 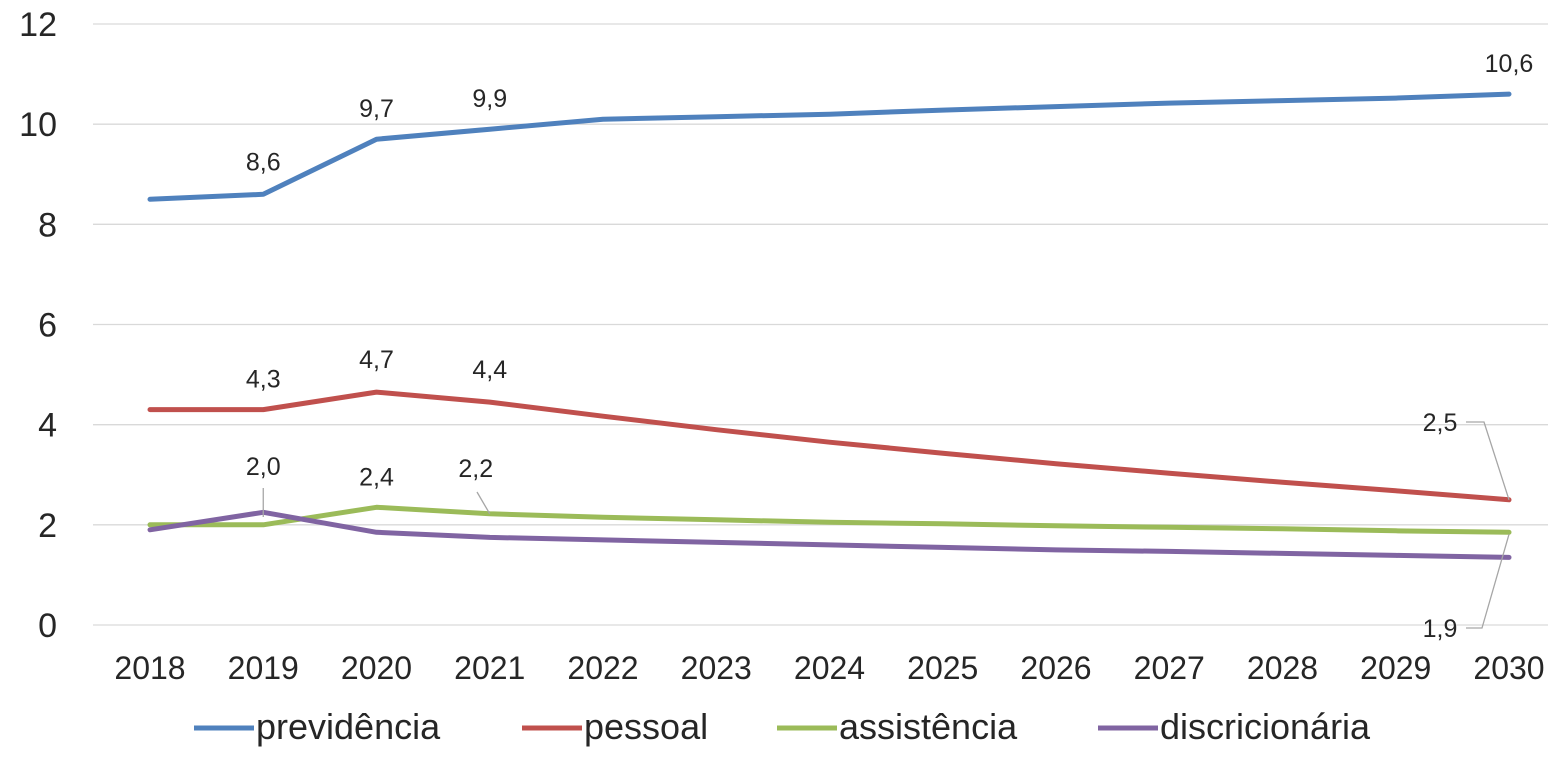 What do you see at coordinates (263, 380) in the screenshot?
I see `data-label: 4,3` at bounding box center [263, 380].